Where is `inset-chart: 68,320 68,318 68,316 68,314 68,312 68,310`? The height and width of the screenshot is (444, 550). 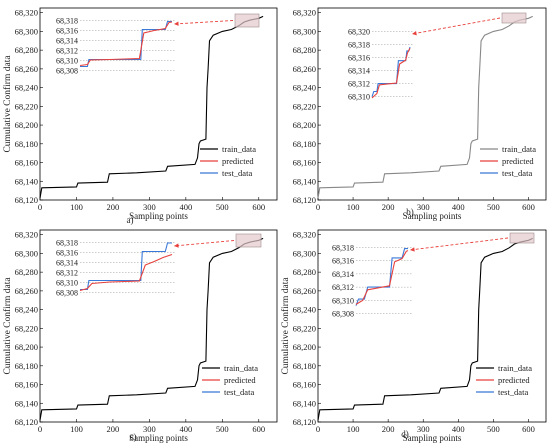
inset-chart: 68,320 68,318 68,316 68,314 68,312 68,310 is located at coordinates (381, 64).